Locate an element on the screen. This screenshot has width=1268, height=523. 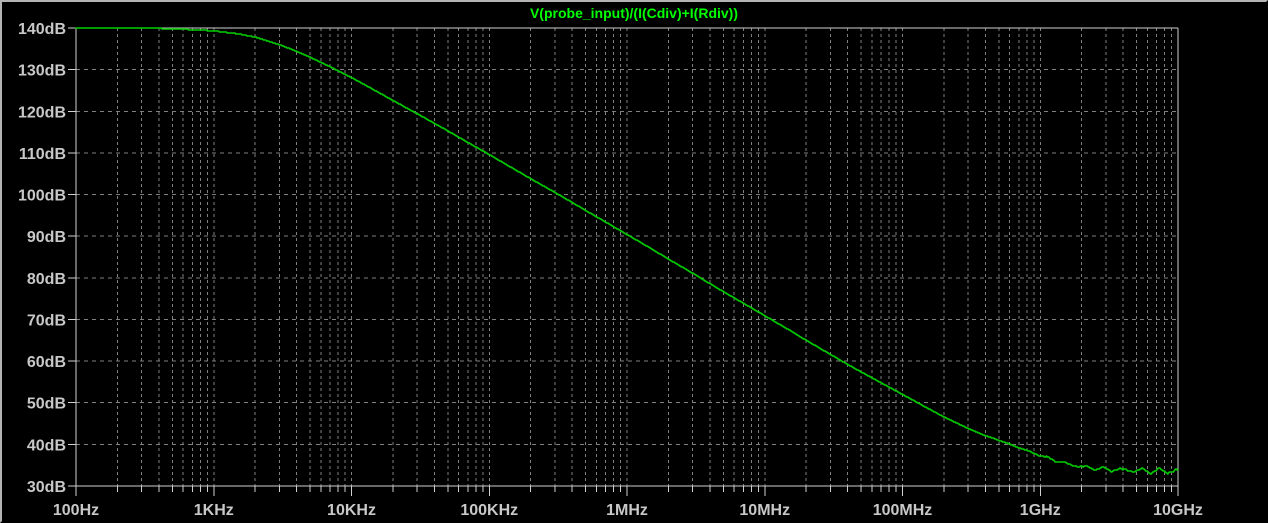
y-axis-tick-label: 130dB is located at coordinates (42, 71).